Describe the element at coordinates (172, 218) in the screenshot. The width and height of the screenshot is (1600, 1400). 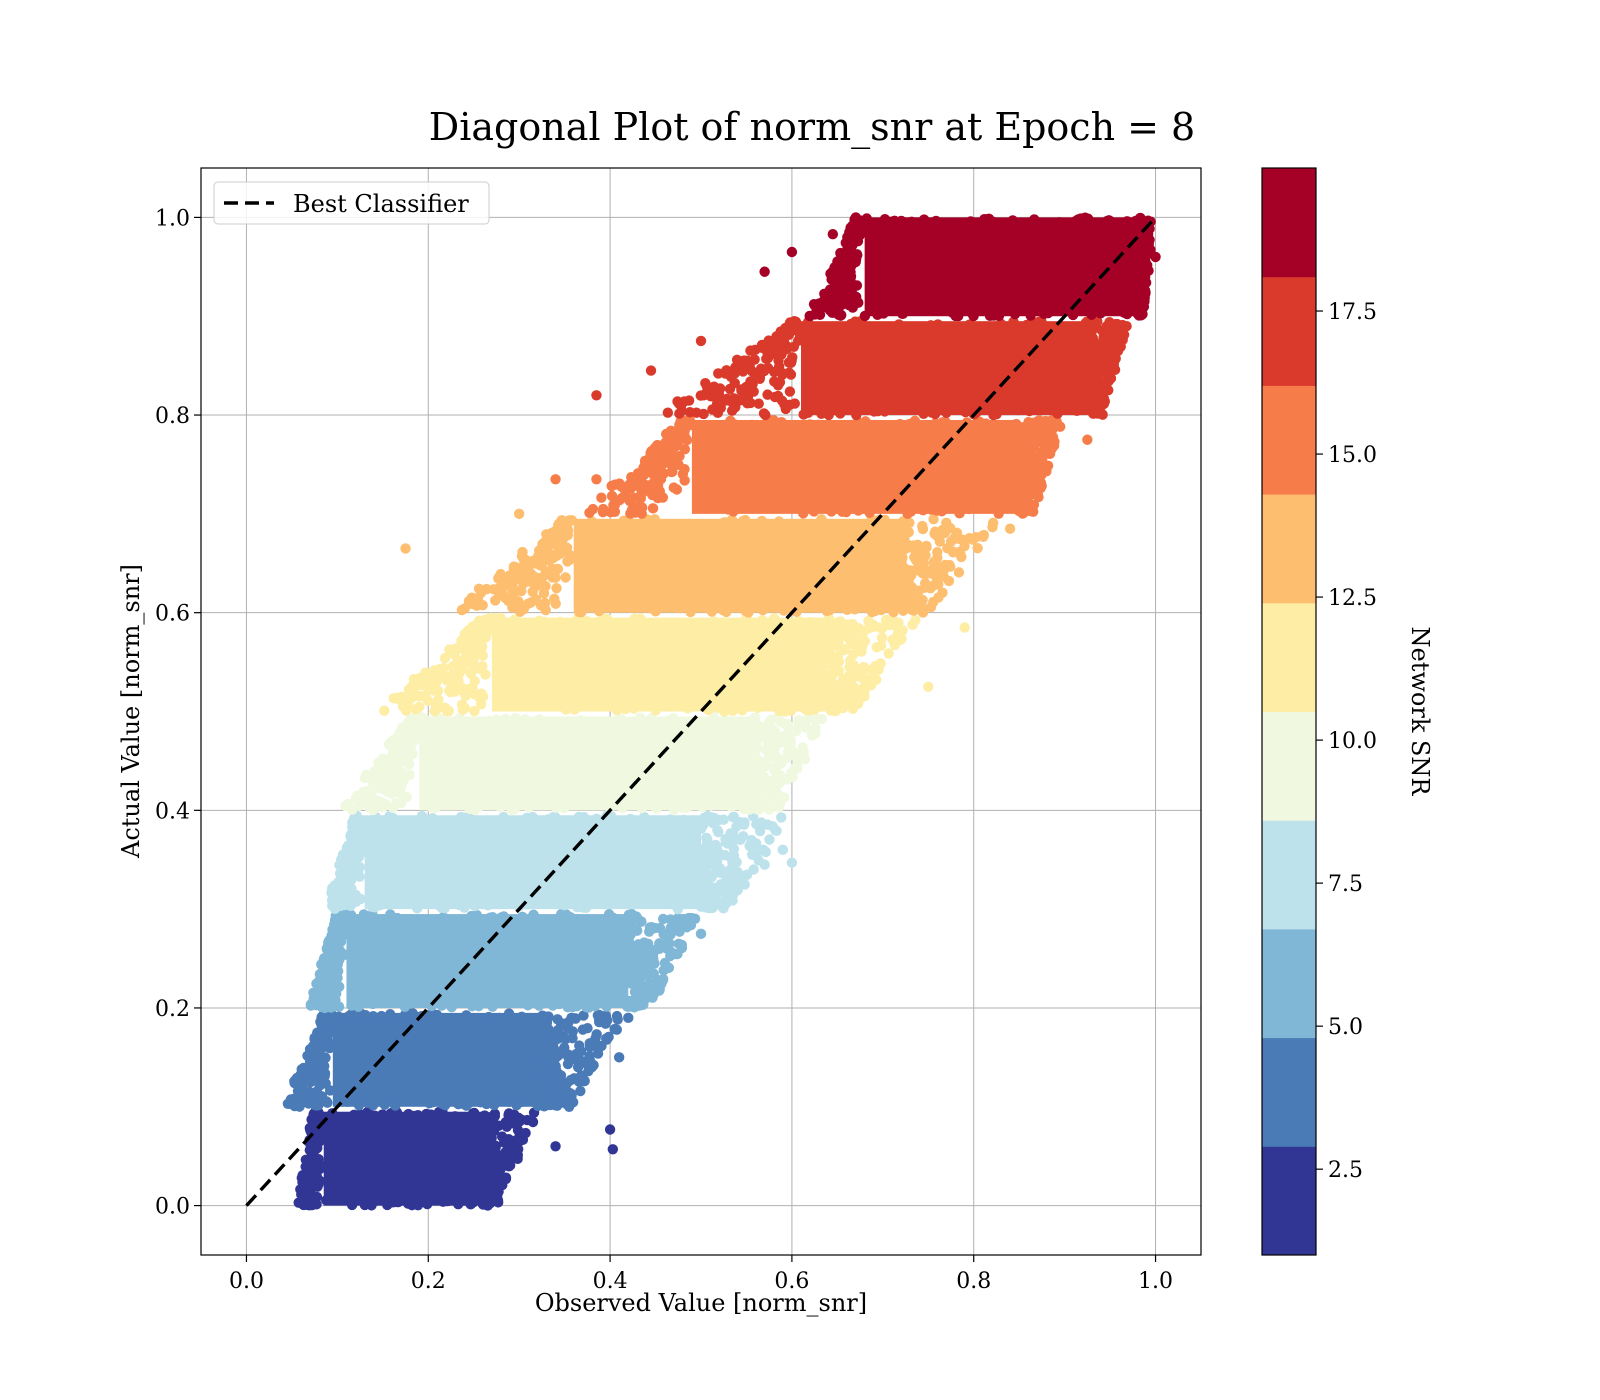
I see `y-tick-label: 1.0` at that location.